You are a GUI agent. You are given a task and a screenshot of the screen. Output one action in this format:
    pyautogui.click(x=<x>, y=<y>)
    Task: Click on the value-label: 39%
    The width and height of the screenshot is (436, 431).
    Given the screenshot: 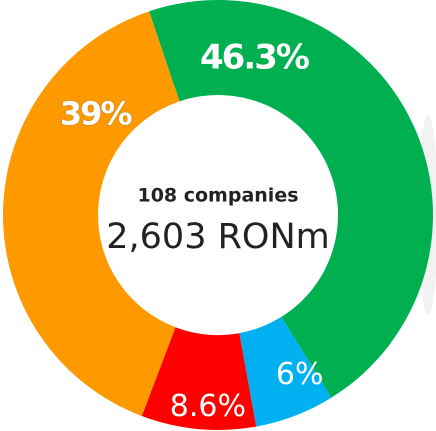 What is the action you would take?
    pyautogui.click(x=96, y=114)
    